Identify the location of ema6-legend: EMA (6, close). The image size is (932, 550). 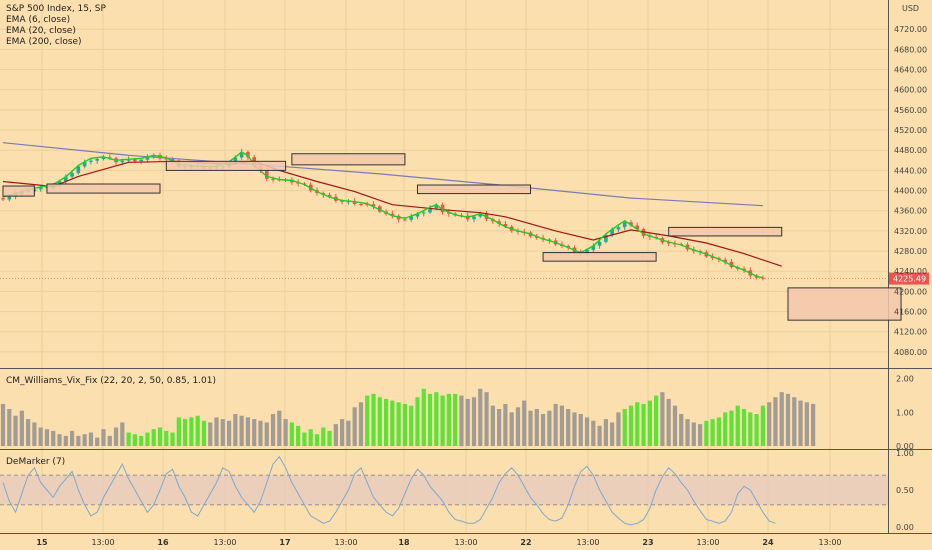
(38, 20).